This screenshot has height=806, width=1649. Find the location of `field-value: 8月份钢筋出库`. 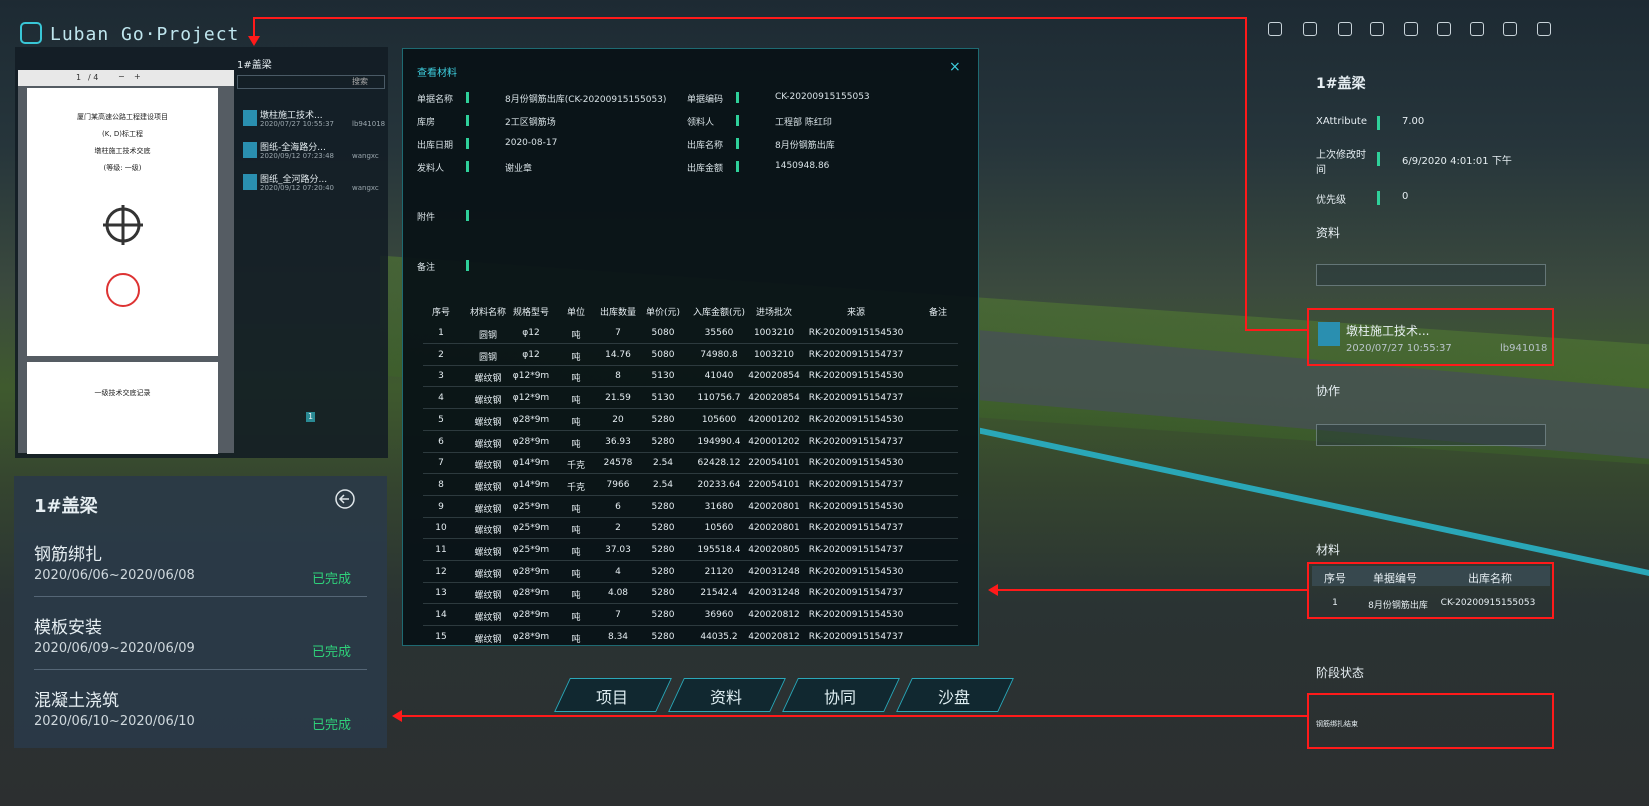

field-value: 8月份钢筋出库 is located at coordinates (805, 146).